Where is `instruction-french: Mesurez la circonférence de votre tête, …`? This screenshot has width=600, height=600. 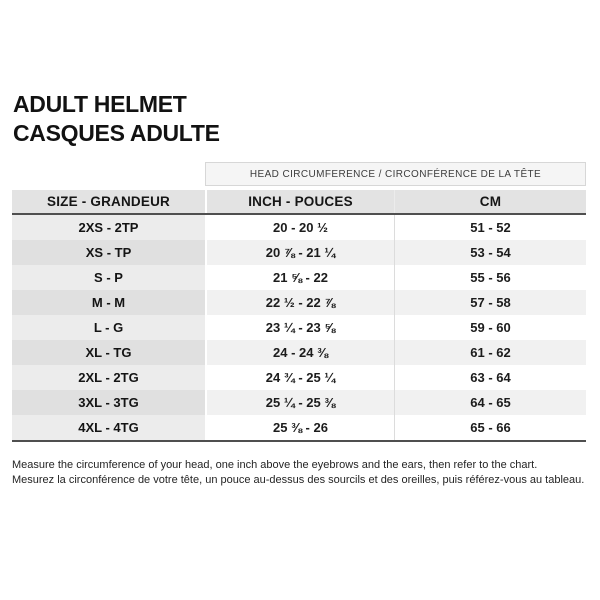 instruction-french: Mesurez la circonférence de votre tête, … is located at coordinates (298, 479).